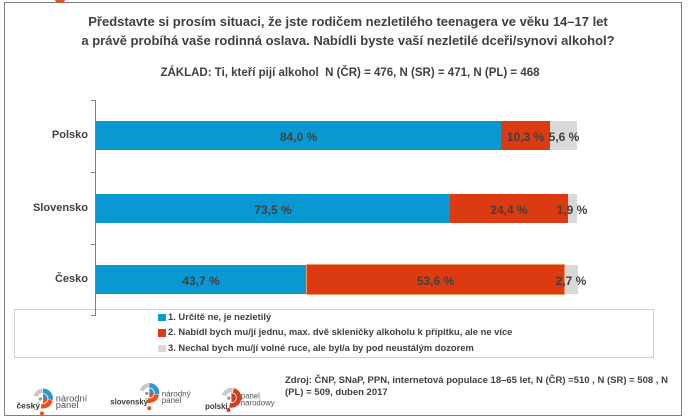  I want to click on svg-text: národní, so click(72, 398).